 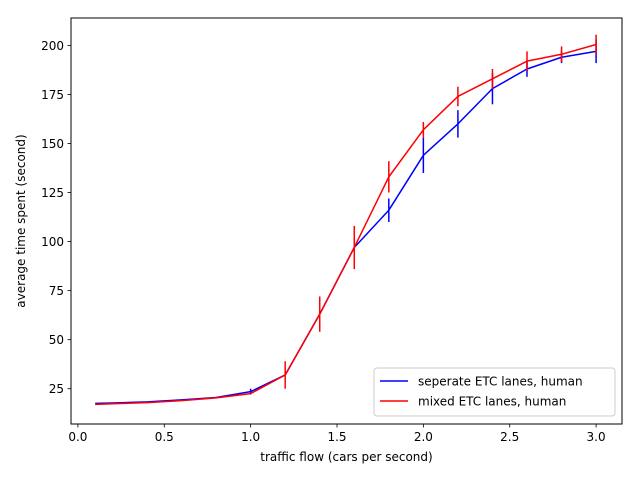 What do you see at coordinates (250, 437) in the screenshot?
I see `x-tick-label: 1.0` at bounding box center [250, 437].